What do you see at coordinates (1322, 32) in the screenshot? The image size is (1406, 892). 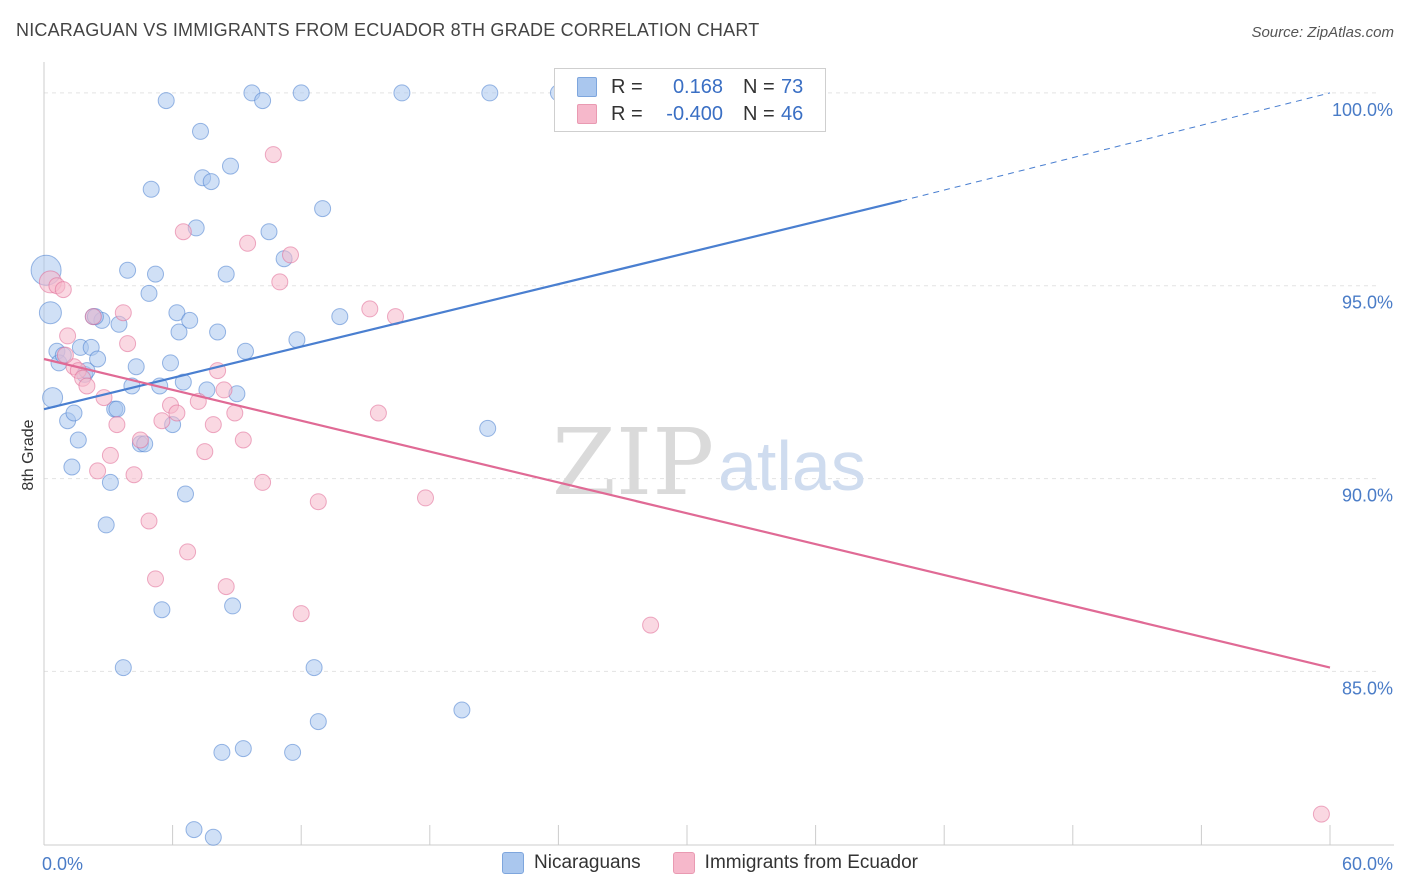 I see `source-credit: Source: ZipAtlas.com` at bounding box center [1322, 32].